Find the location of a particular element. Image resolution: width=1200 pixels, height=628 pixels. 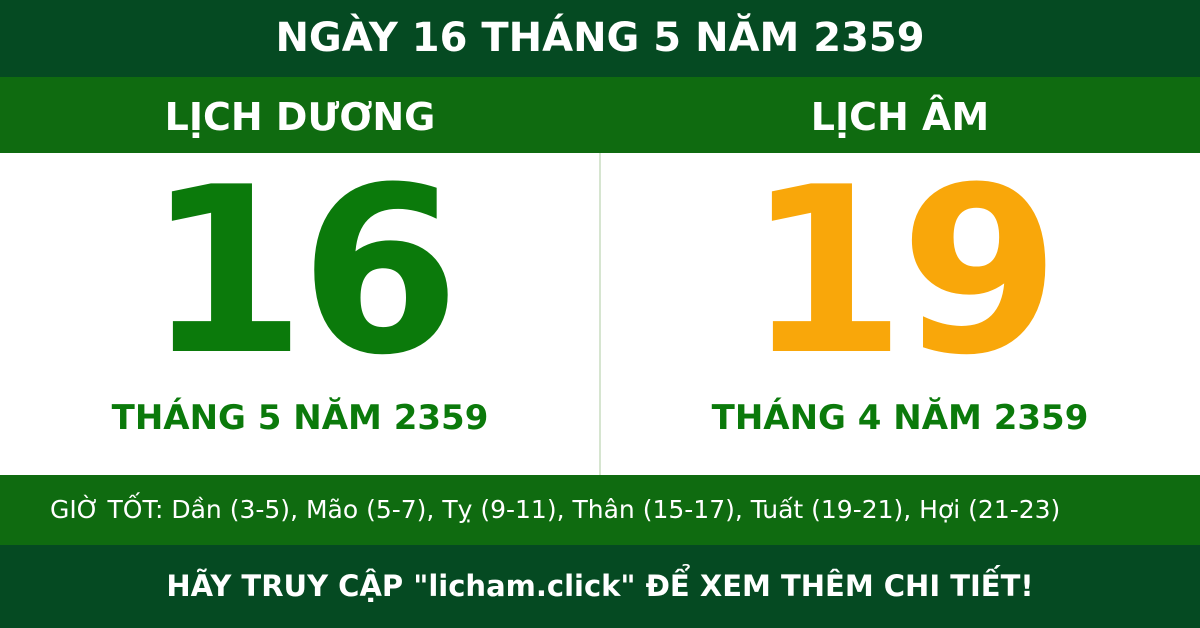

solar-header: LỊCH DƯƠNG is located at coordinates (300, 117).